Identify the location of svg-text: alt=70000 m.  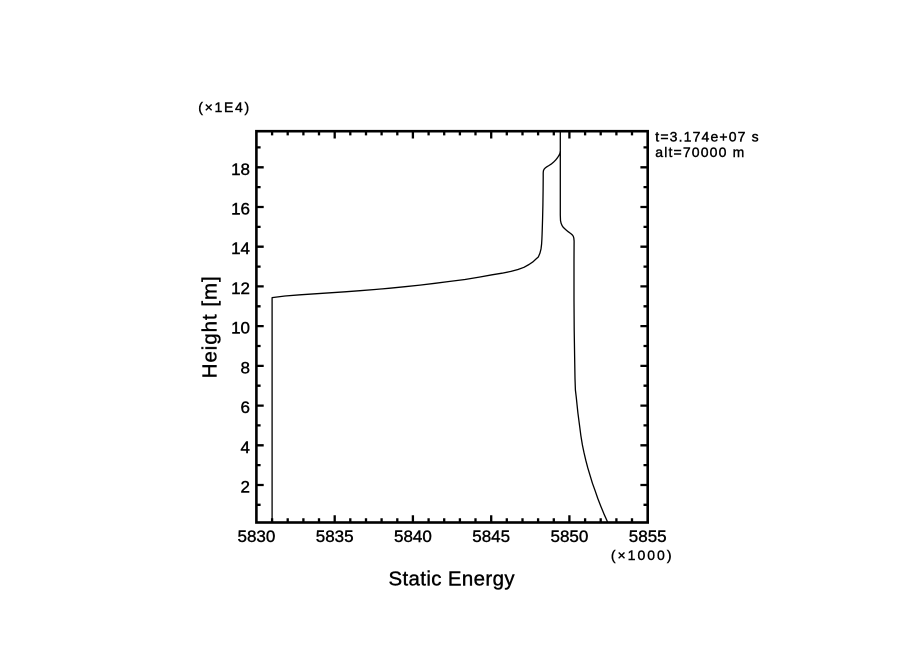
(700, 152).